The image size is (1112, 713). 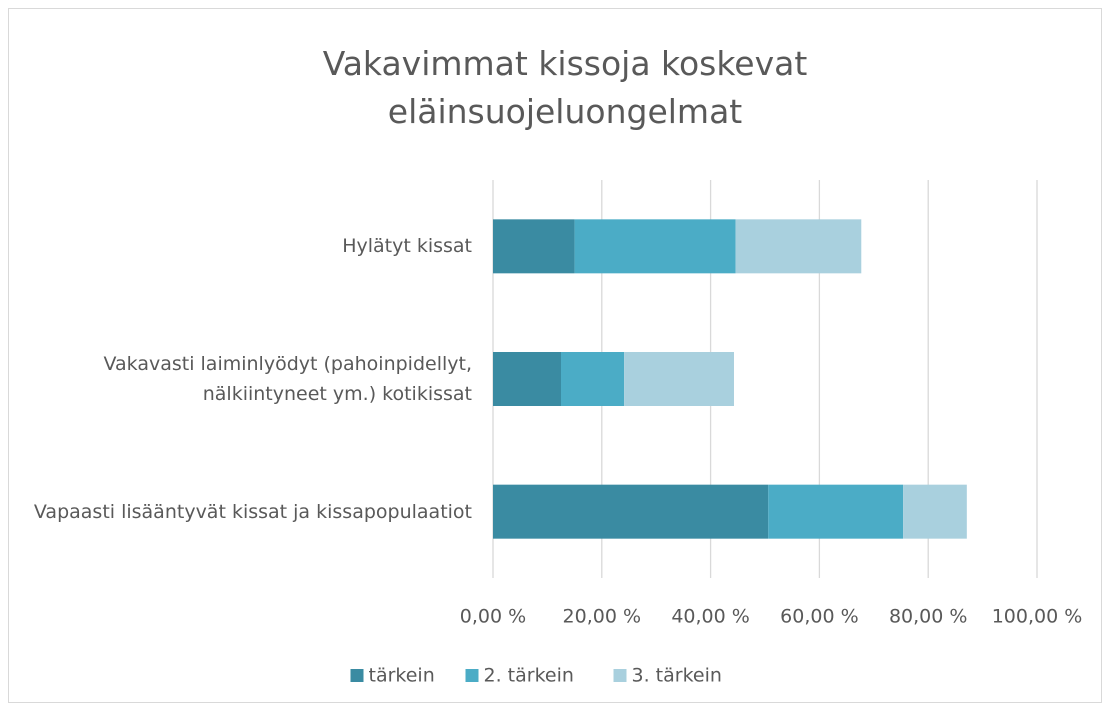 I want to click on y-tick-label: Hylätyt kissat, so click(x=407, y=246).